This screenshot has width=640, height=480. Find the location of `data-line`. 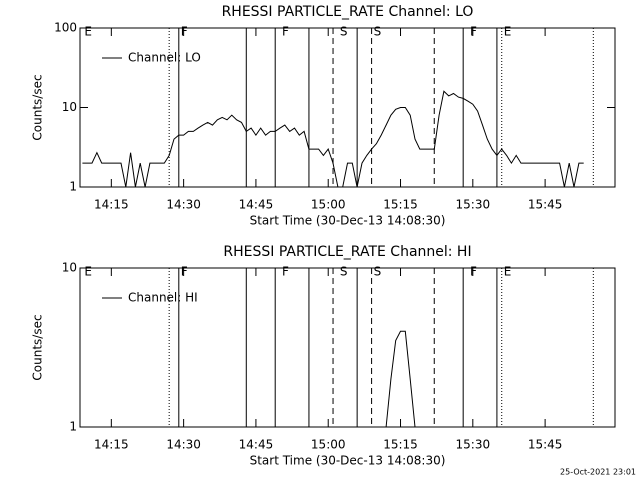

data-line is located at coordinates (400, 379).